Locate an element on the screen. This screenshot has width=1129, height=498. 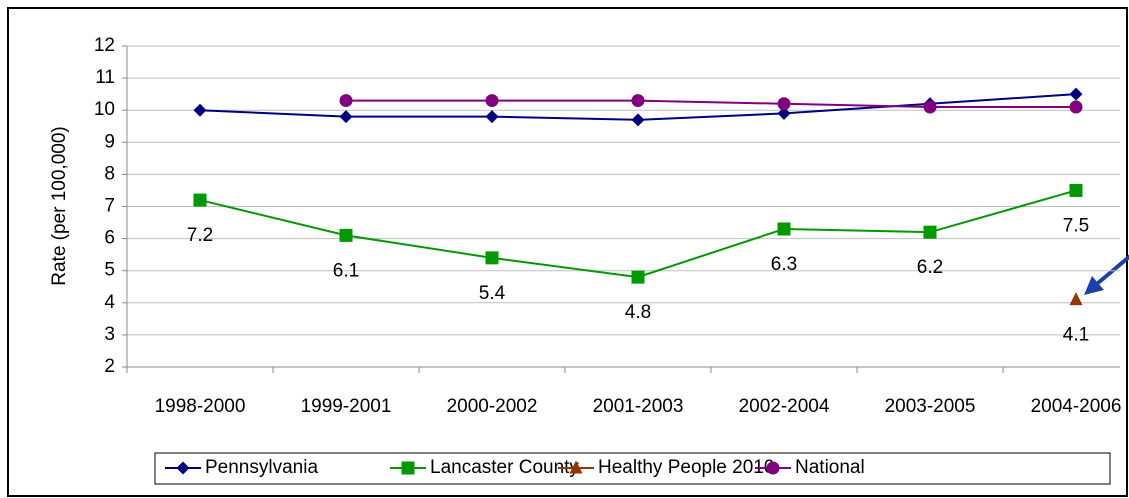
x-tick-label: 2003-2005 is located at coordinates (930, 406).